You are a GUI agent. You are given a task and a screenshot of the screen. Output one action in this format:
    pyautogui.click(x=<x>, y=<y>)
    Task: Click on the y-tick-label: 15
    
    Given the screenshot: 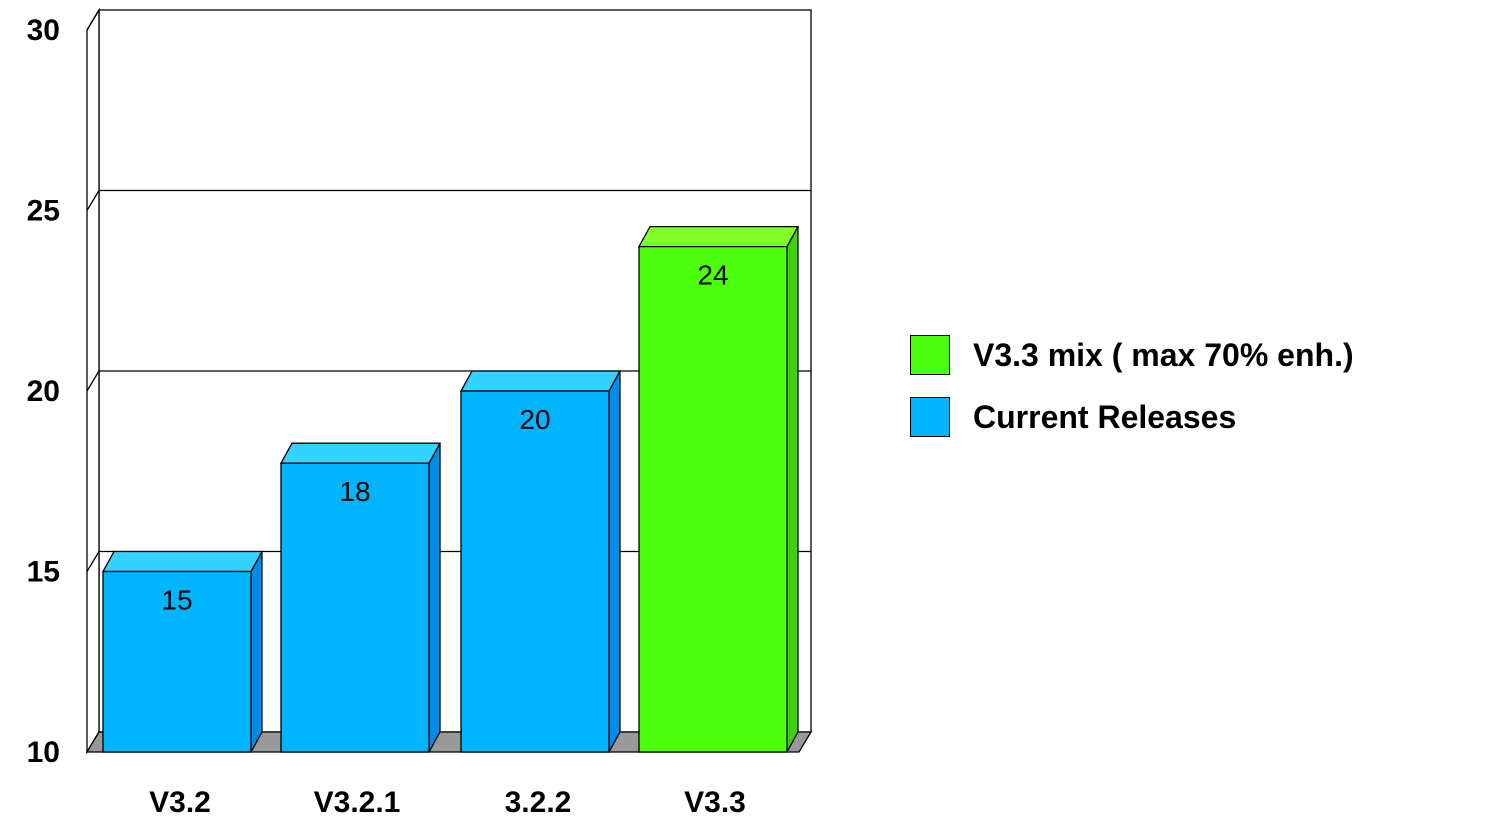 What is the action you would take?
    pyautogui.click(x=43, y=572)
    